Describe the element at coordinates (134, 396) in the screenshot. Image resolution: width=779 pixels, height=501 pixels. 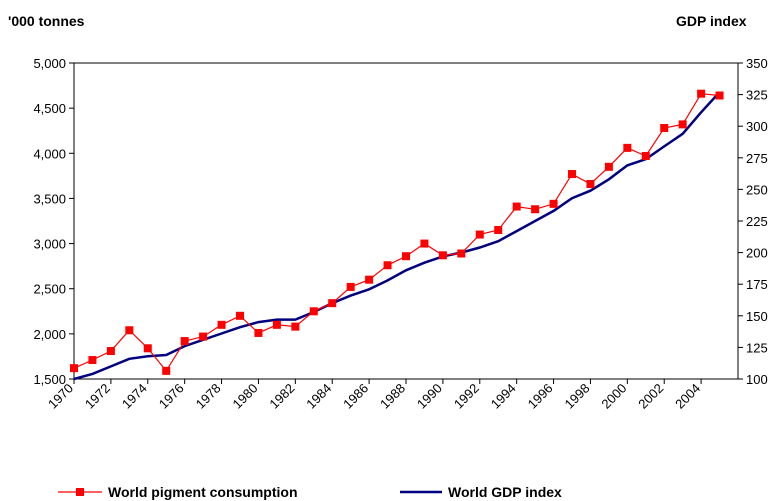
I see `x-axis-tick-label: 1974` at that location.